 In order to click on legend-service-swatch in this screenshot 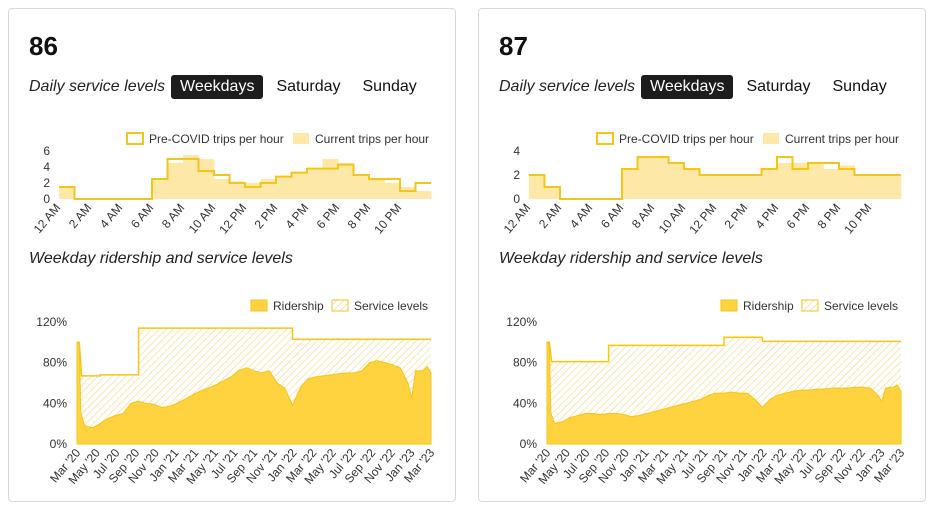, I will do `click(340, 305)`.